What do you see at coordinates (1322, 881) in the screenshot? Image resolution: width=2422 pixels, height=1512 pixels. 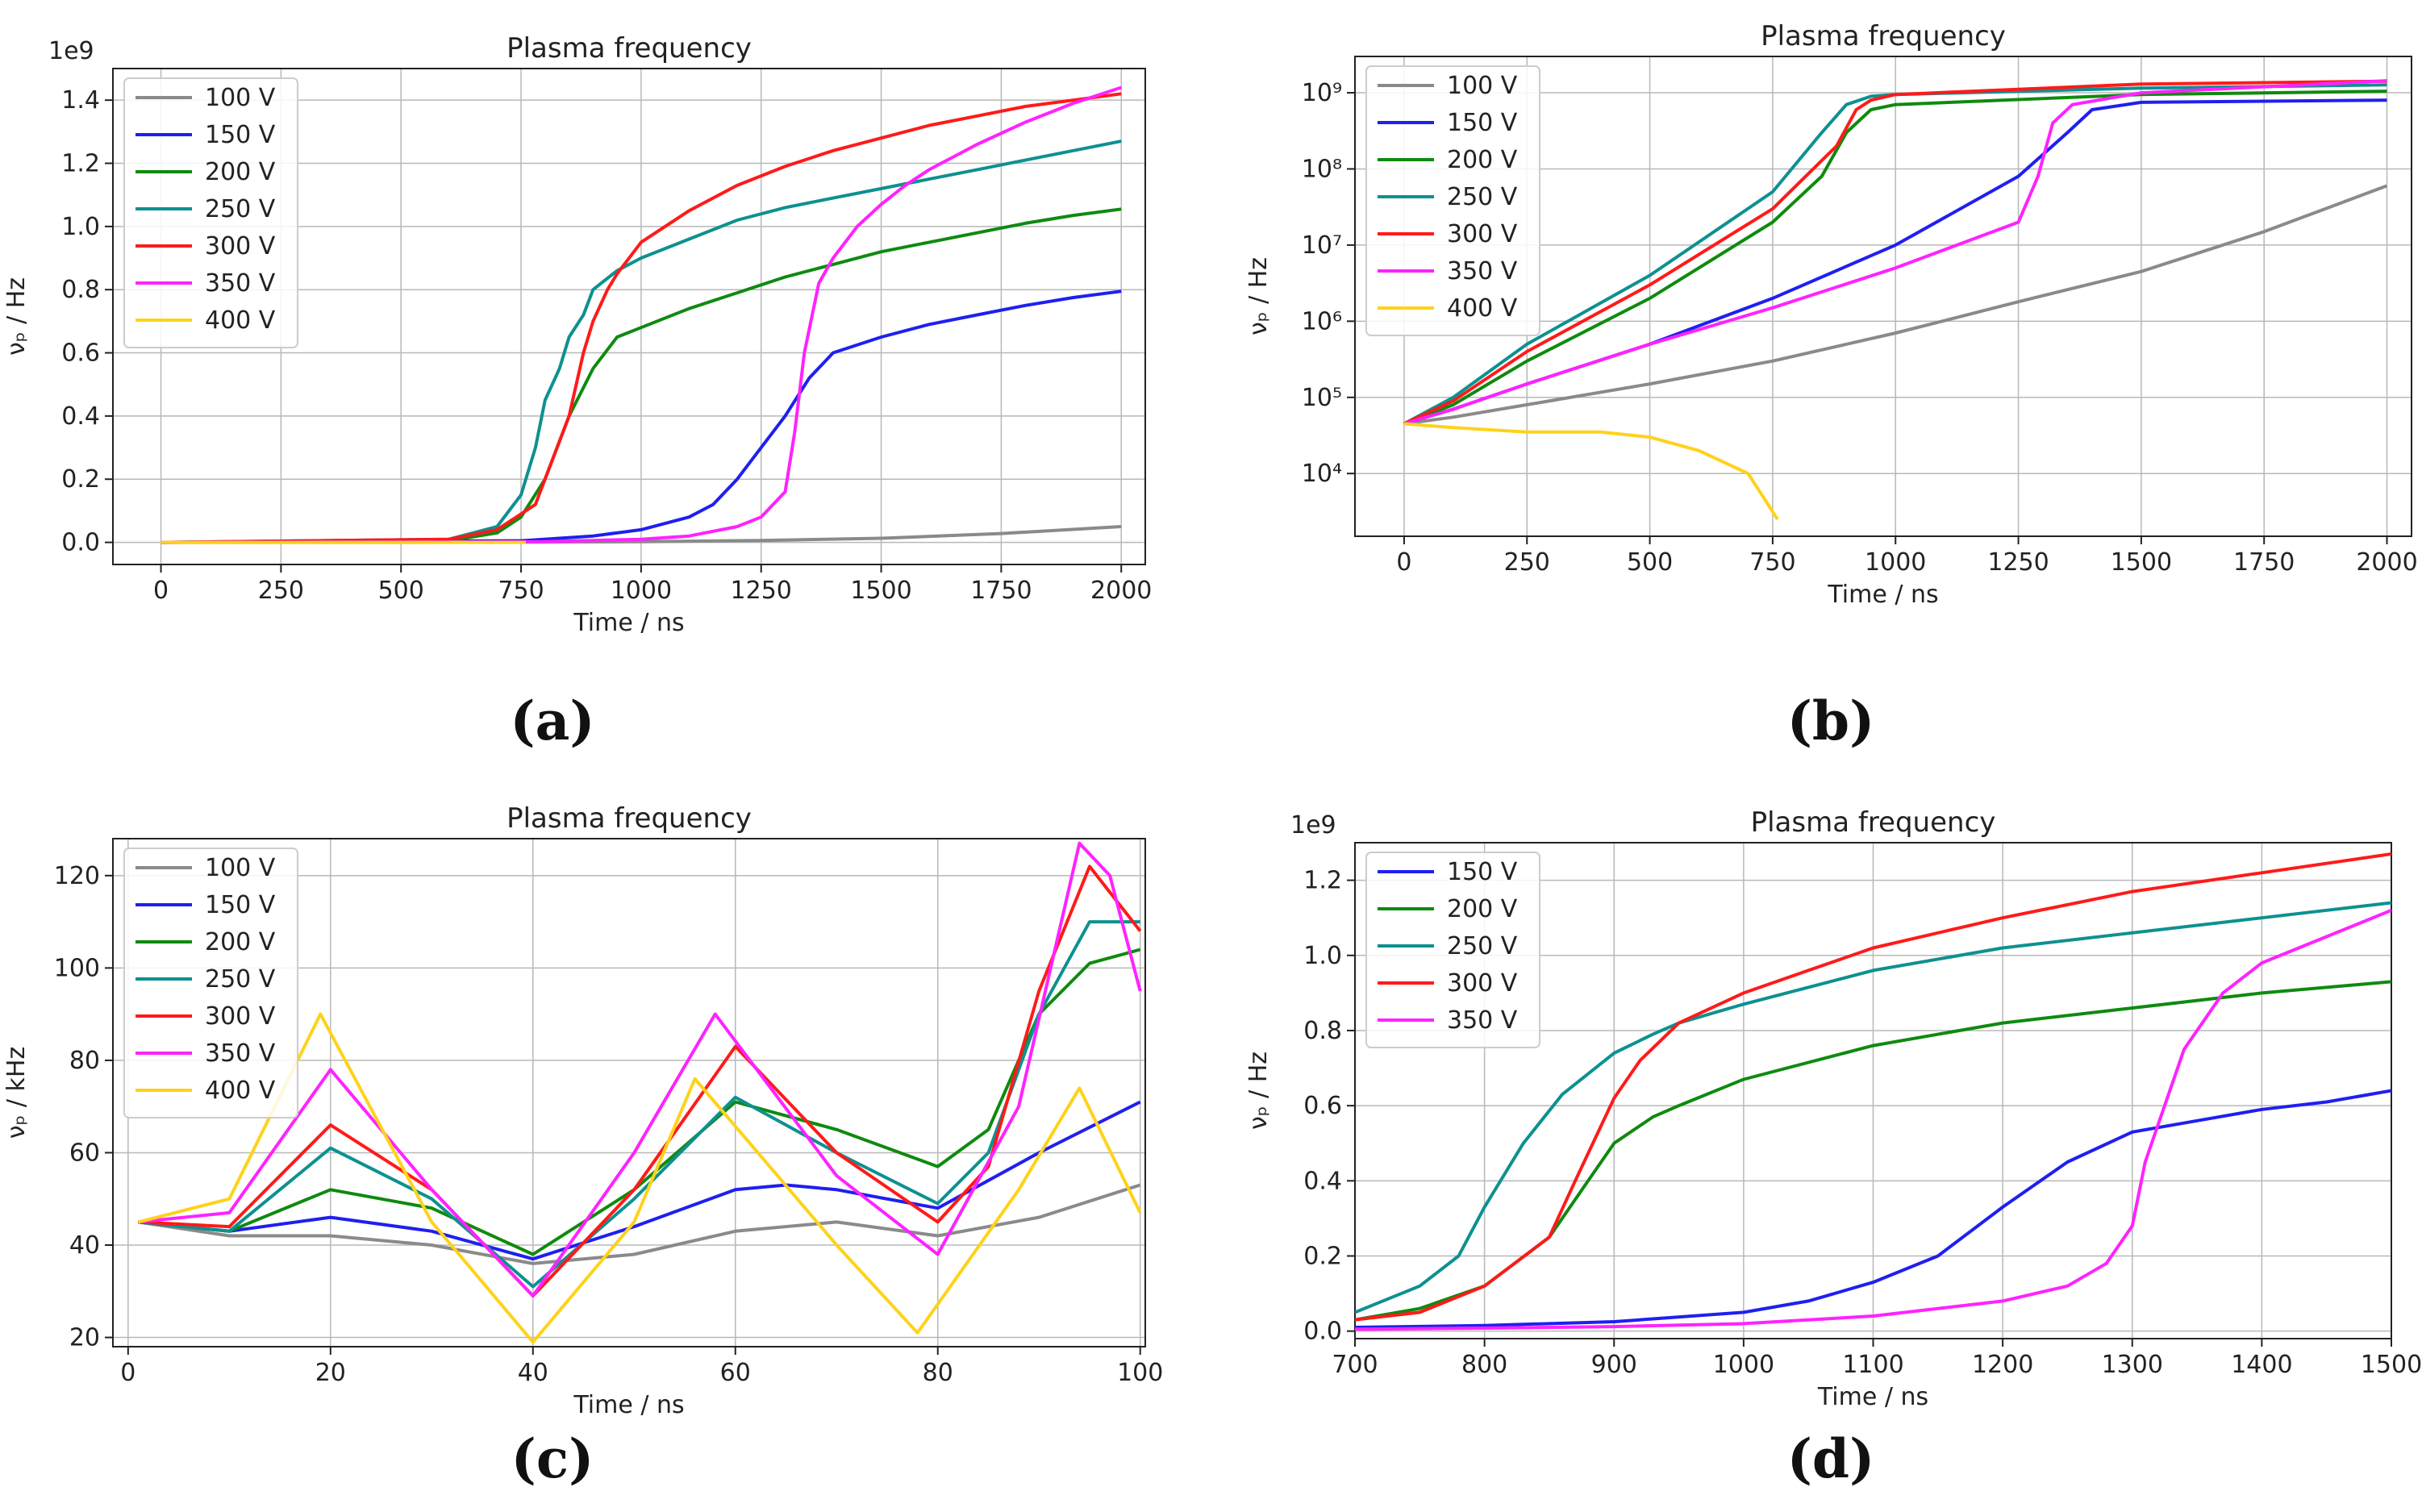 I see `y-tick-label: 1.2` at bounding box center [1322, 881].